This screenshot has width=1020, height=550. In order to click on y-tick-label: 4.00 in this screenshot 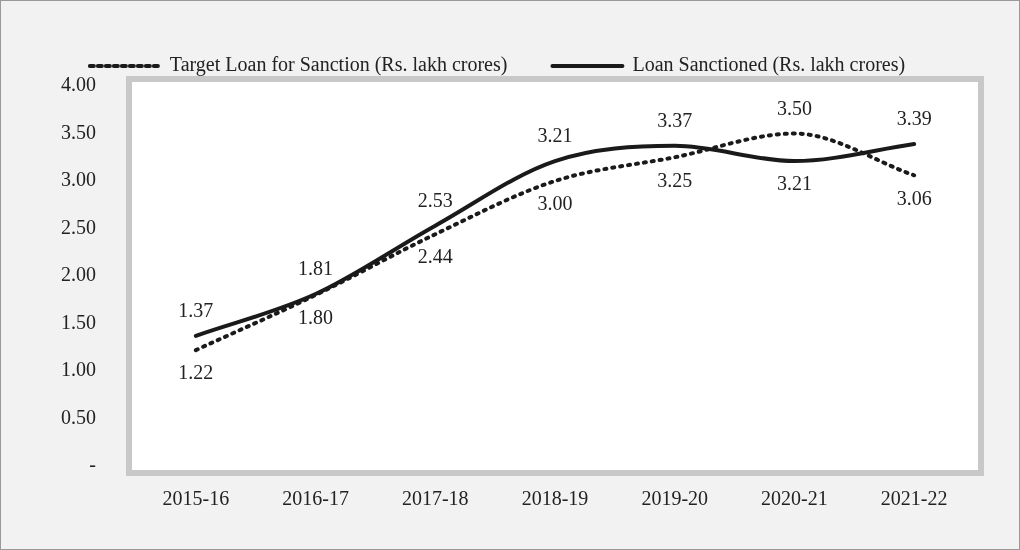, I will do `click(78, 84)`.